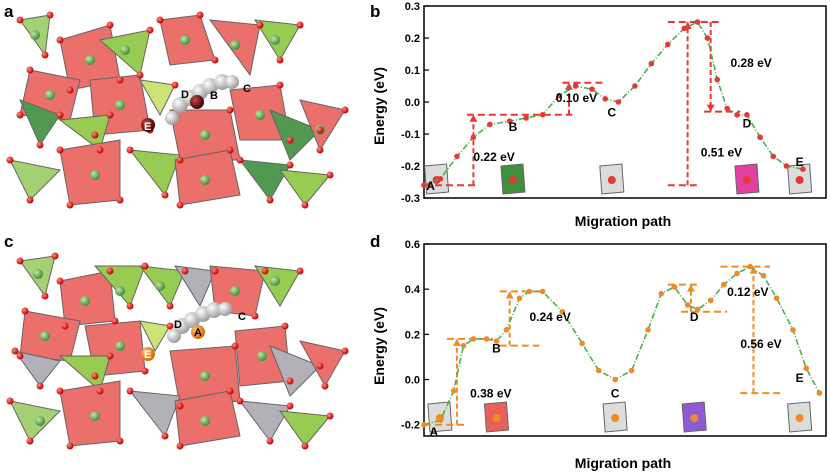 This screenshot has width=831, height=472. I want to click on site-label-d-a: D, so click(185, 95).